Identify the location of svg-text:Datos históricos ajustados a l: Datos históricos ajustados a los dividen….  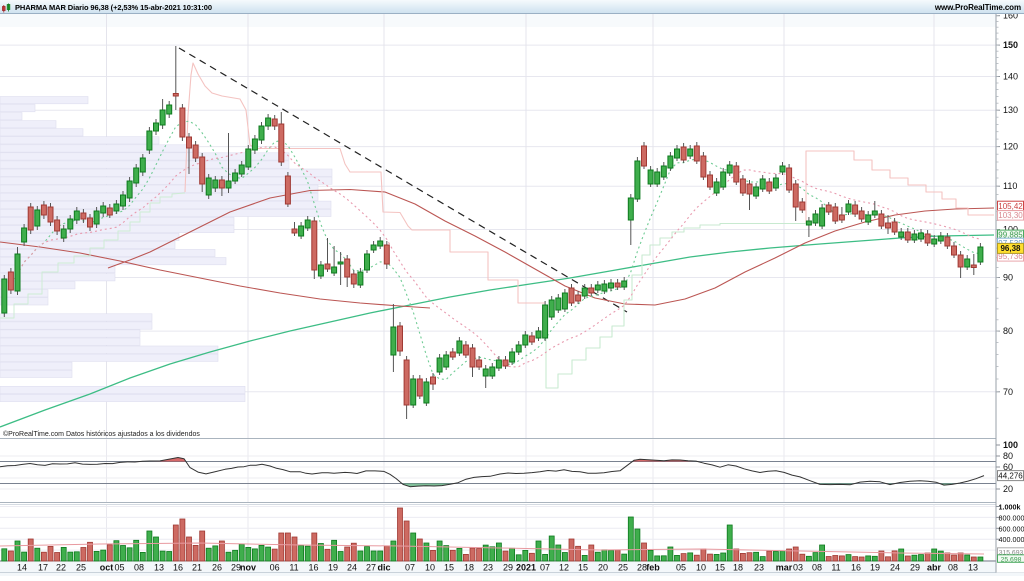
(133, 434).